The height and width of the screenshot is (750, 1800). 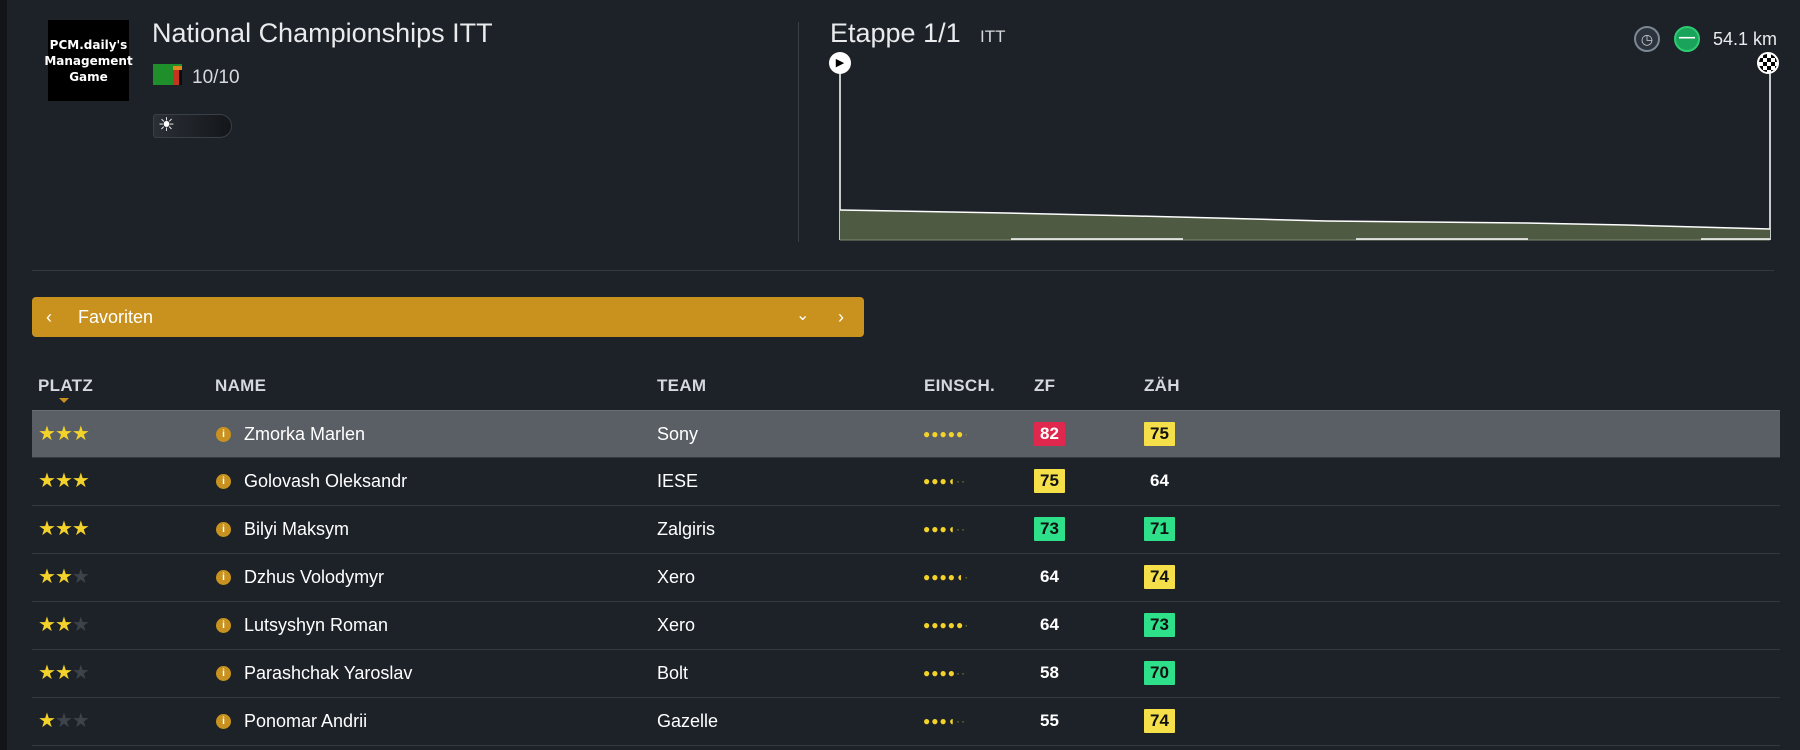 I want to click on chevron-left-icon: ‹, so click(x=49, y=317).